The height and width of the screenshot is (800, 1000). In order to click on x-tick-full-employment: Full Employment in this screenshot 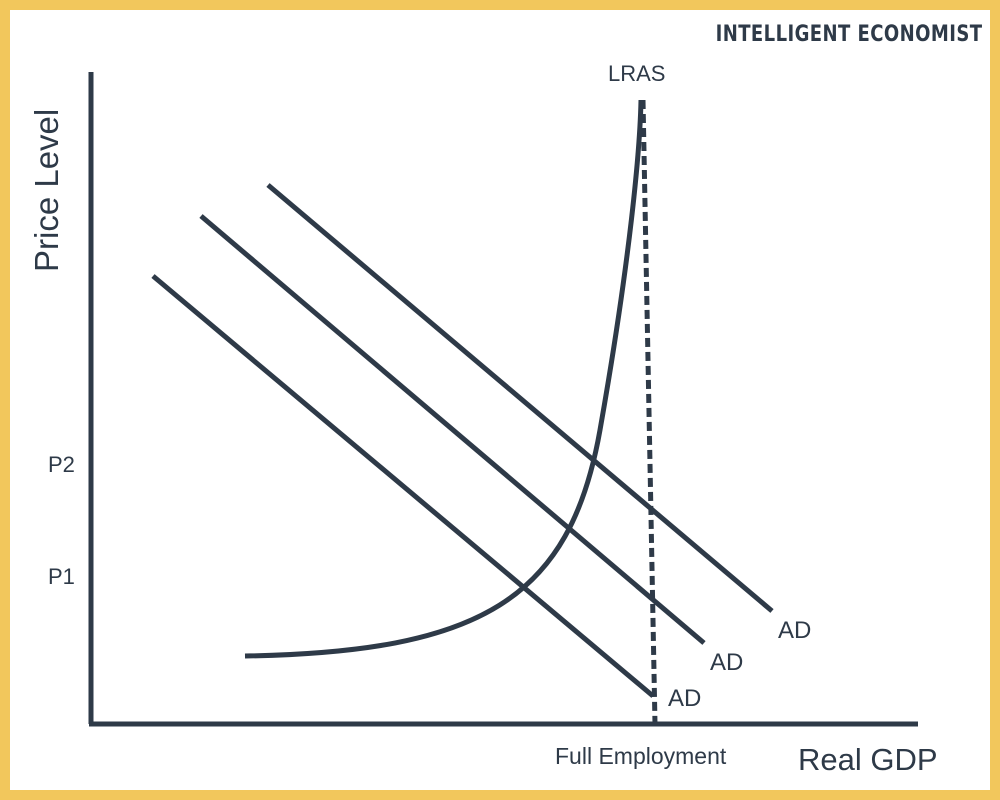, I will do `click(641, 756)`.